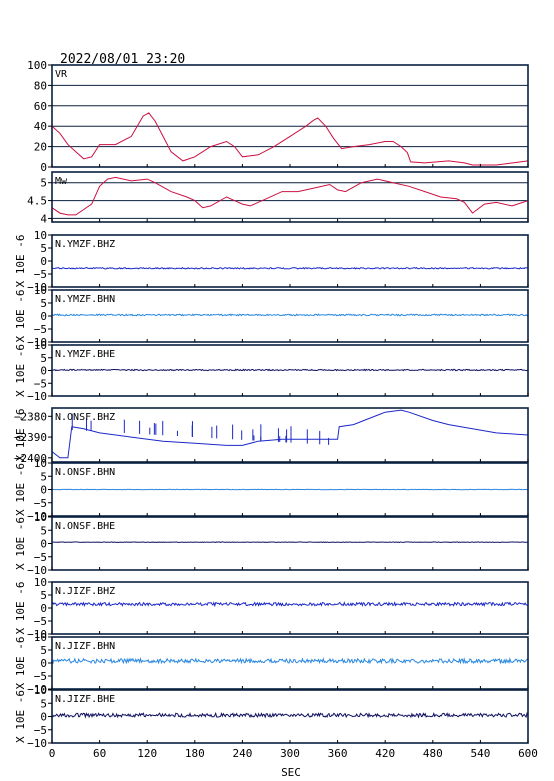 The image size is (554, 781). What do you see at coordinates (122, 59) in the screenshot?
I see `header-timestamp: 2022/08/01 23:20` at bounding box center [122, 59].